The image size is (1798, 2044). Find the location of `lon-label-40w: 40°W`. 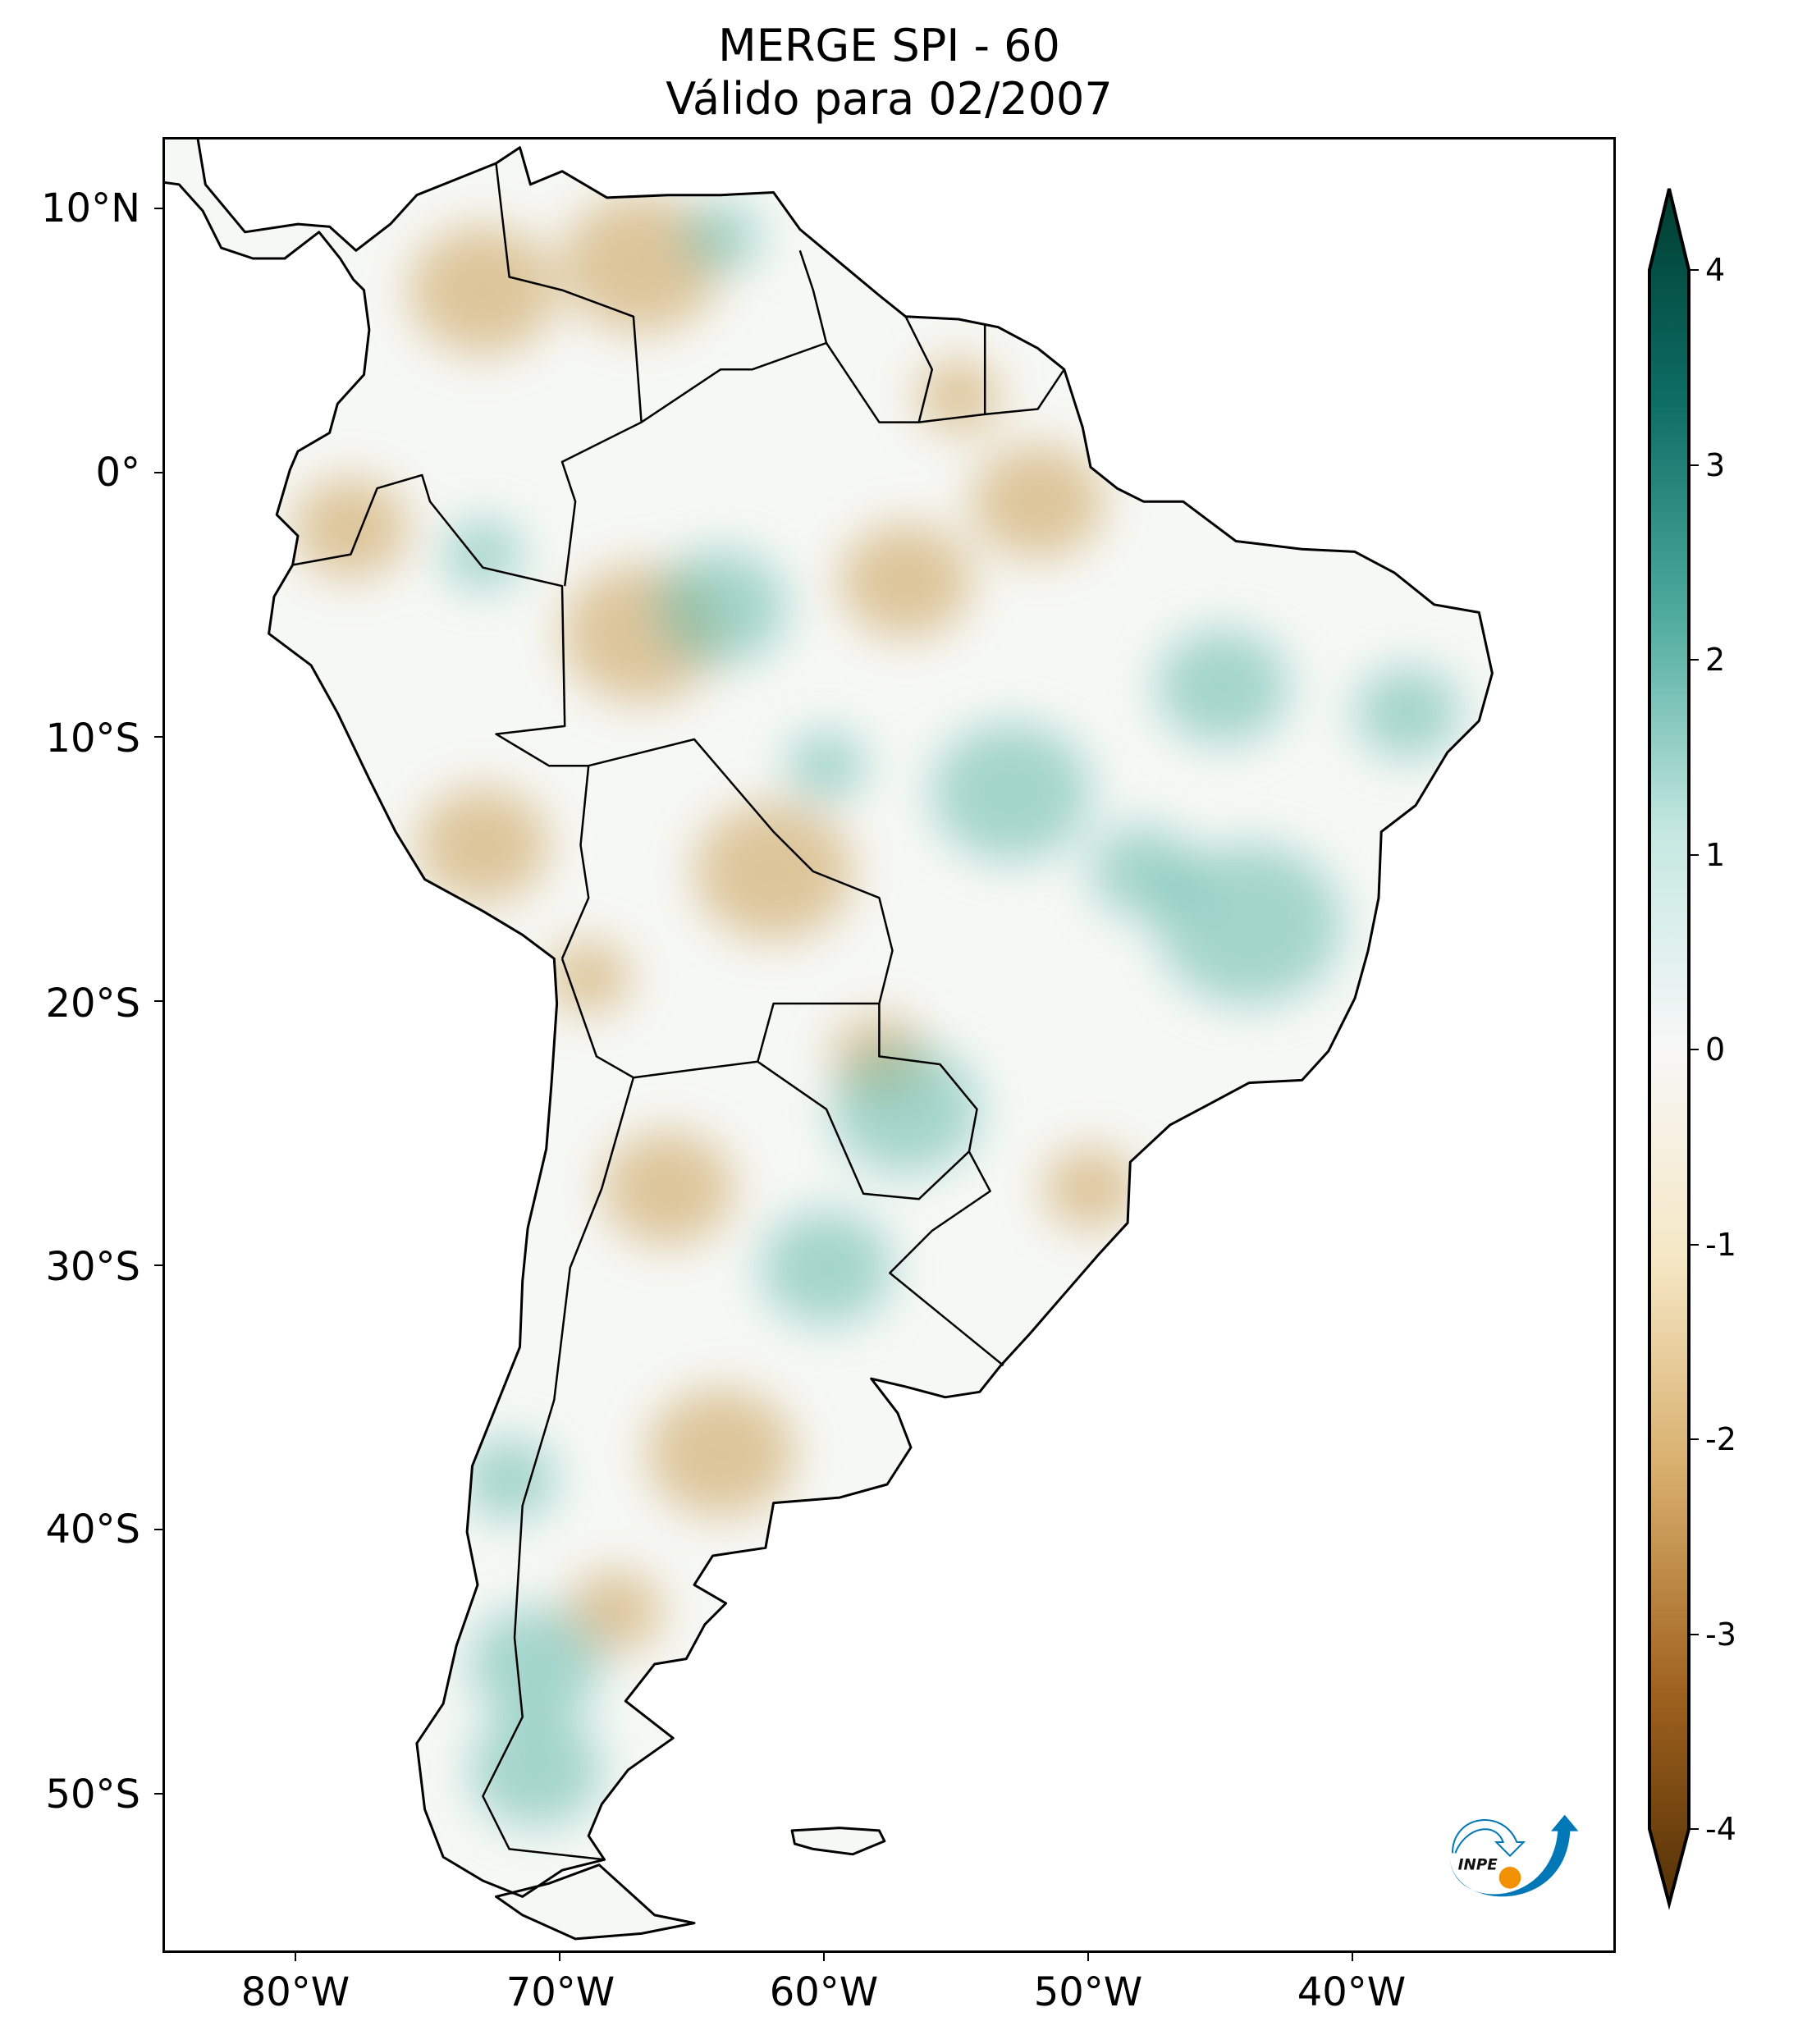

lon-label-40w: 40°W is located at coordinates (1352, 1992).